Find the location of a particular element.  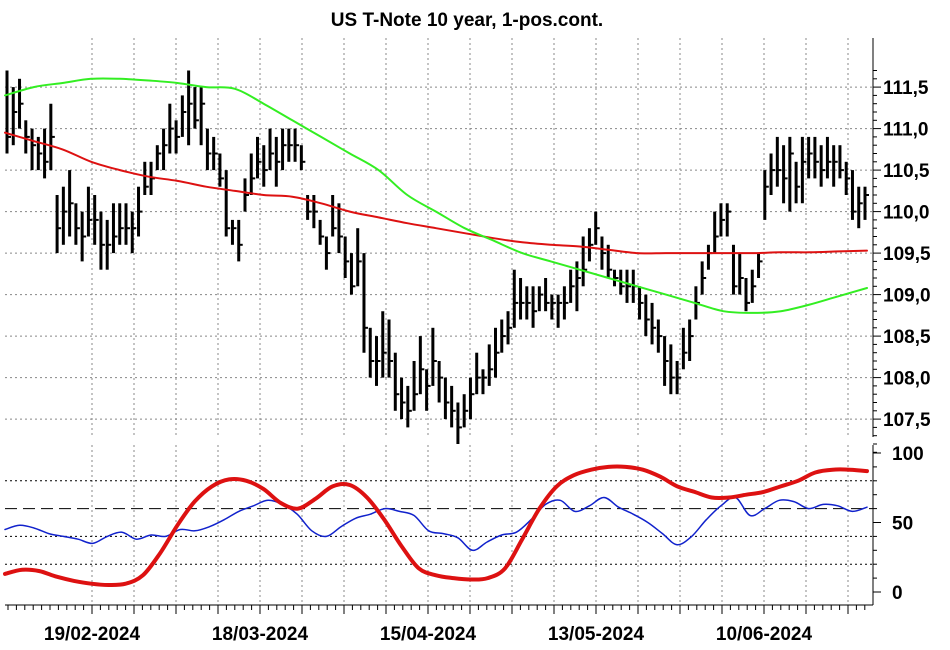

x-tick-label: 15/04-2024 is located at coordinates (428, 634).